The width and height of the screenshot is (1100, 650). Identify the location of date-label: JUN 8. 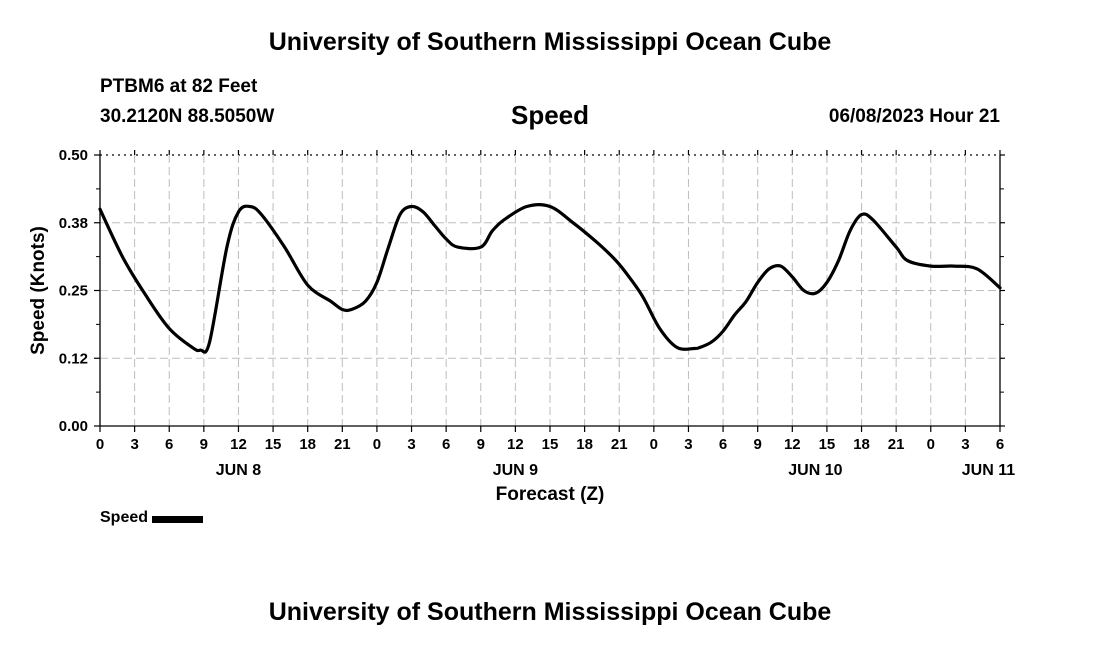
(238, 470).